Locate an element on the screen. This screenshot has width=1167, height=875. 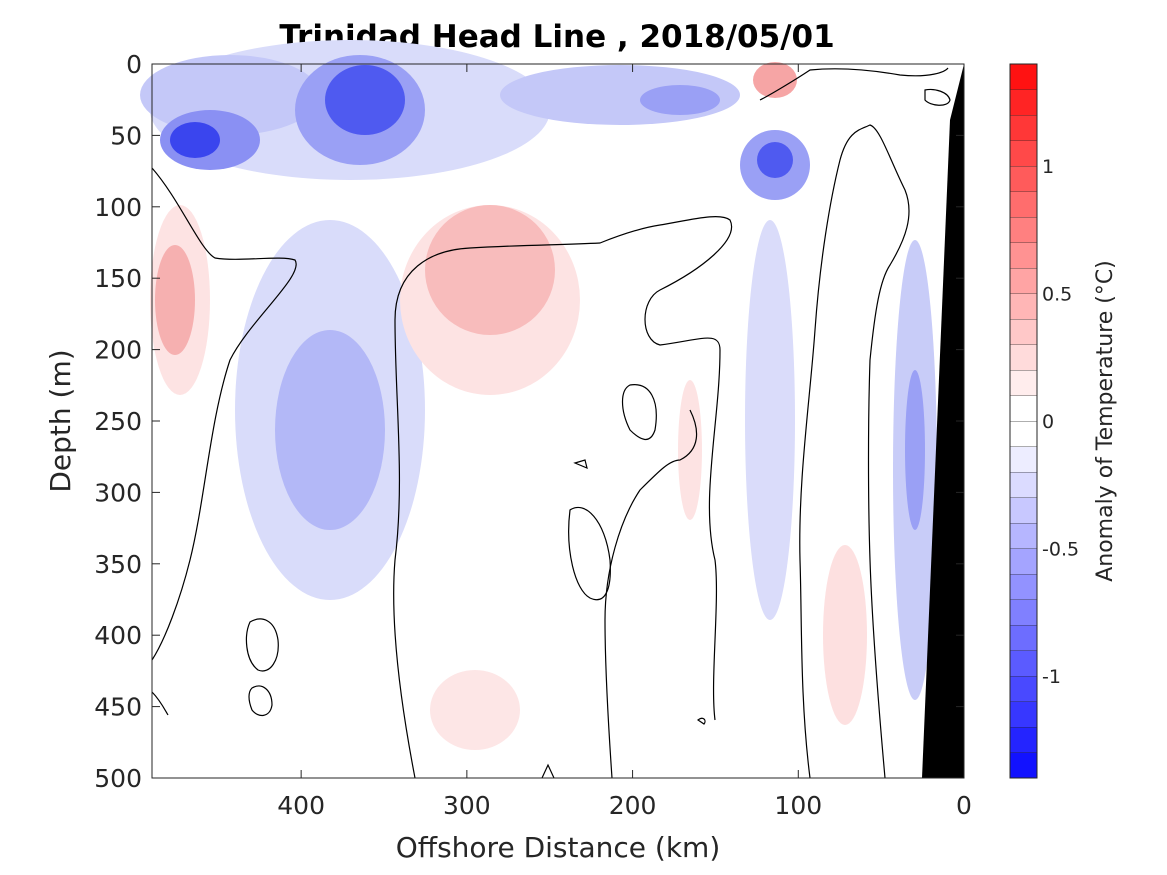
colorbar-tick-label: 0.5 is located at coordinates (1057, 295).